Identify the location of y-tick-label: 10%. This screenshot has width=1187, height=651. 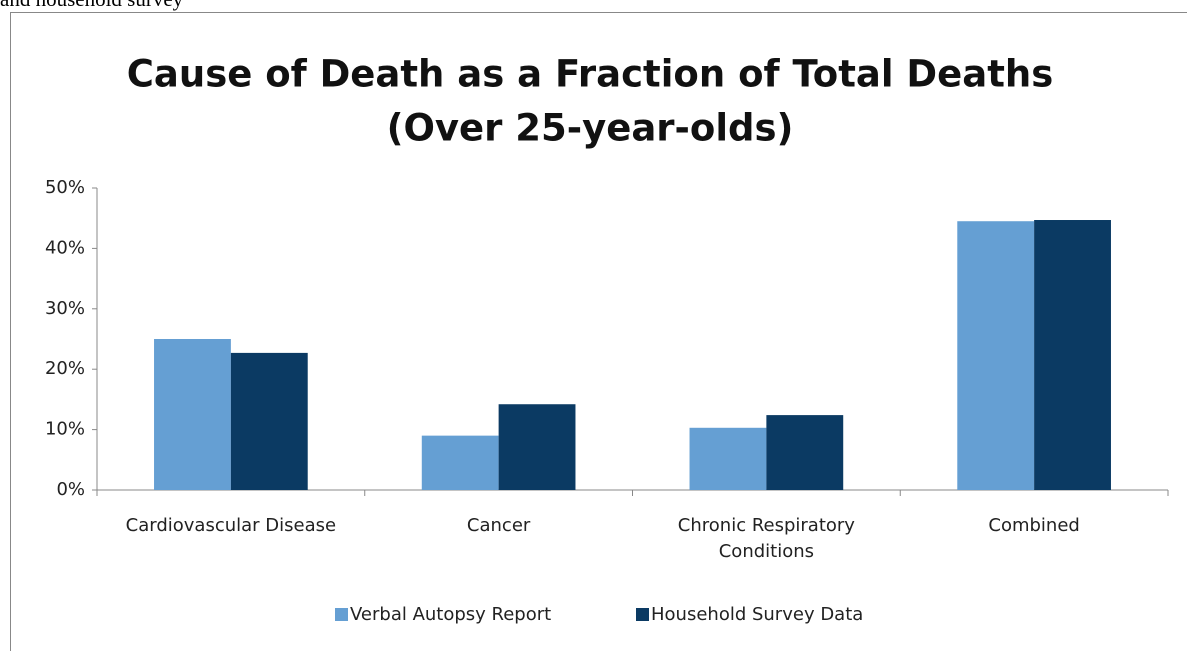
(65, 429).